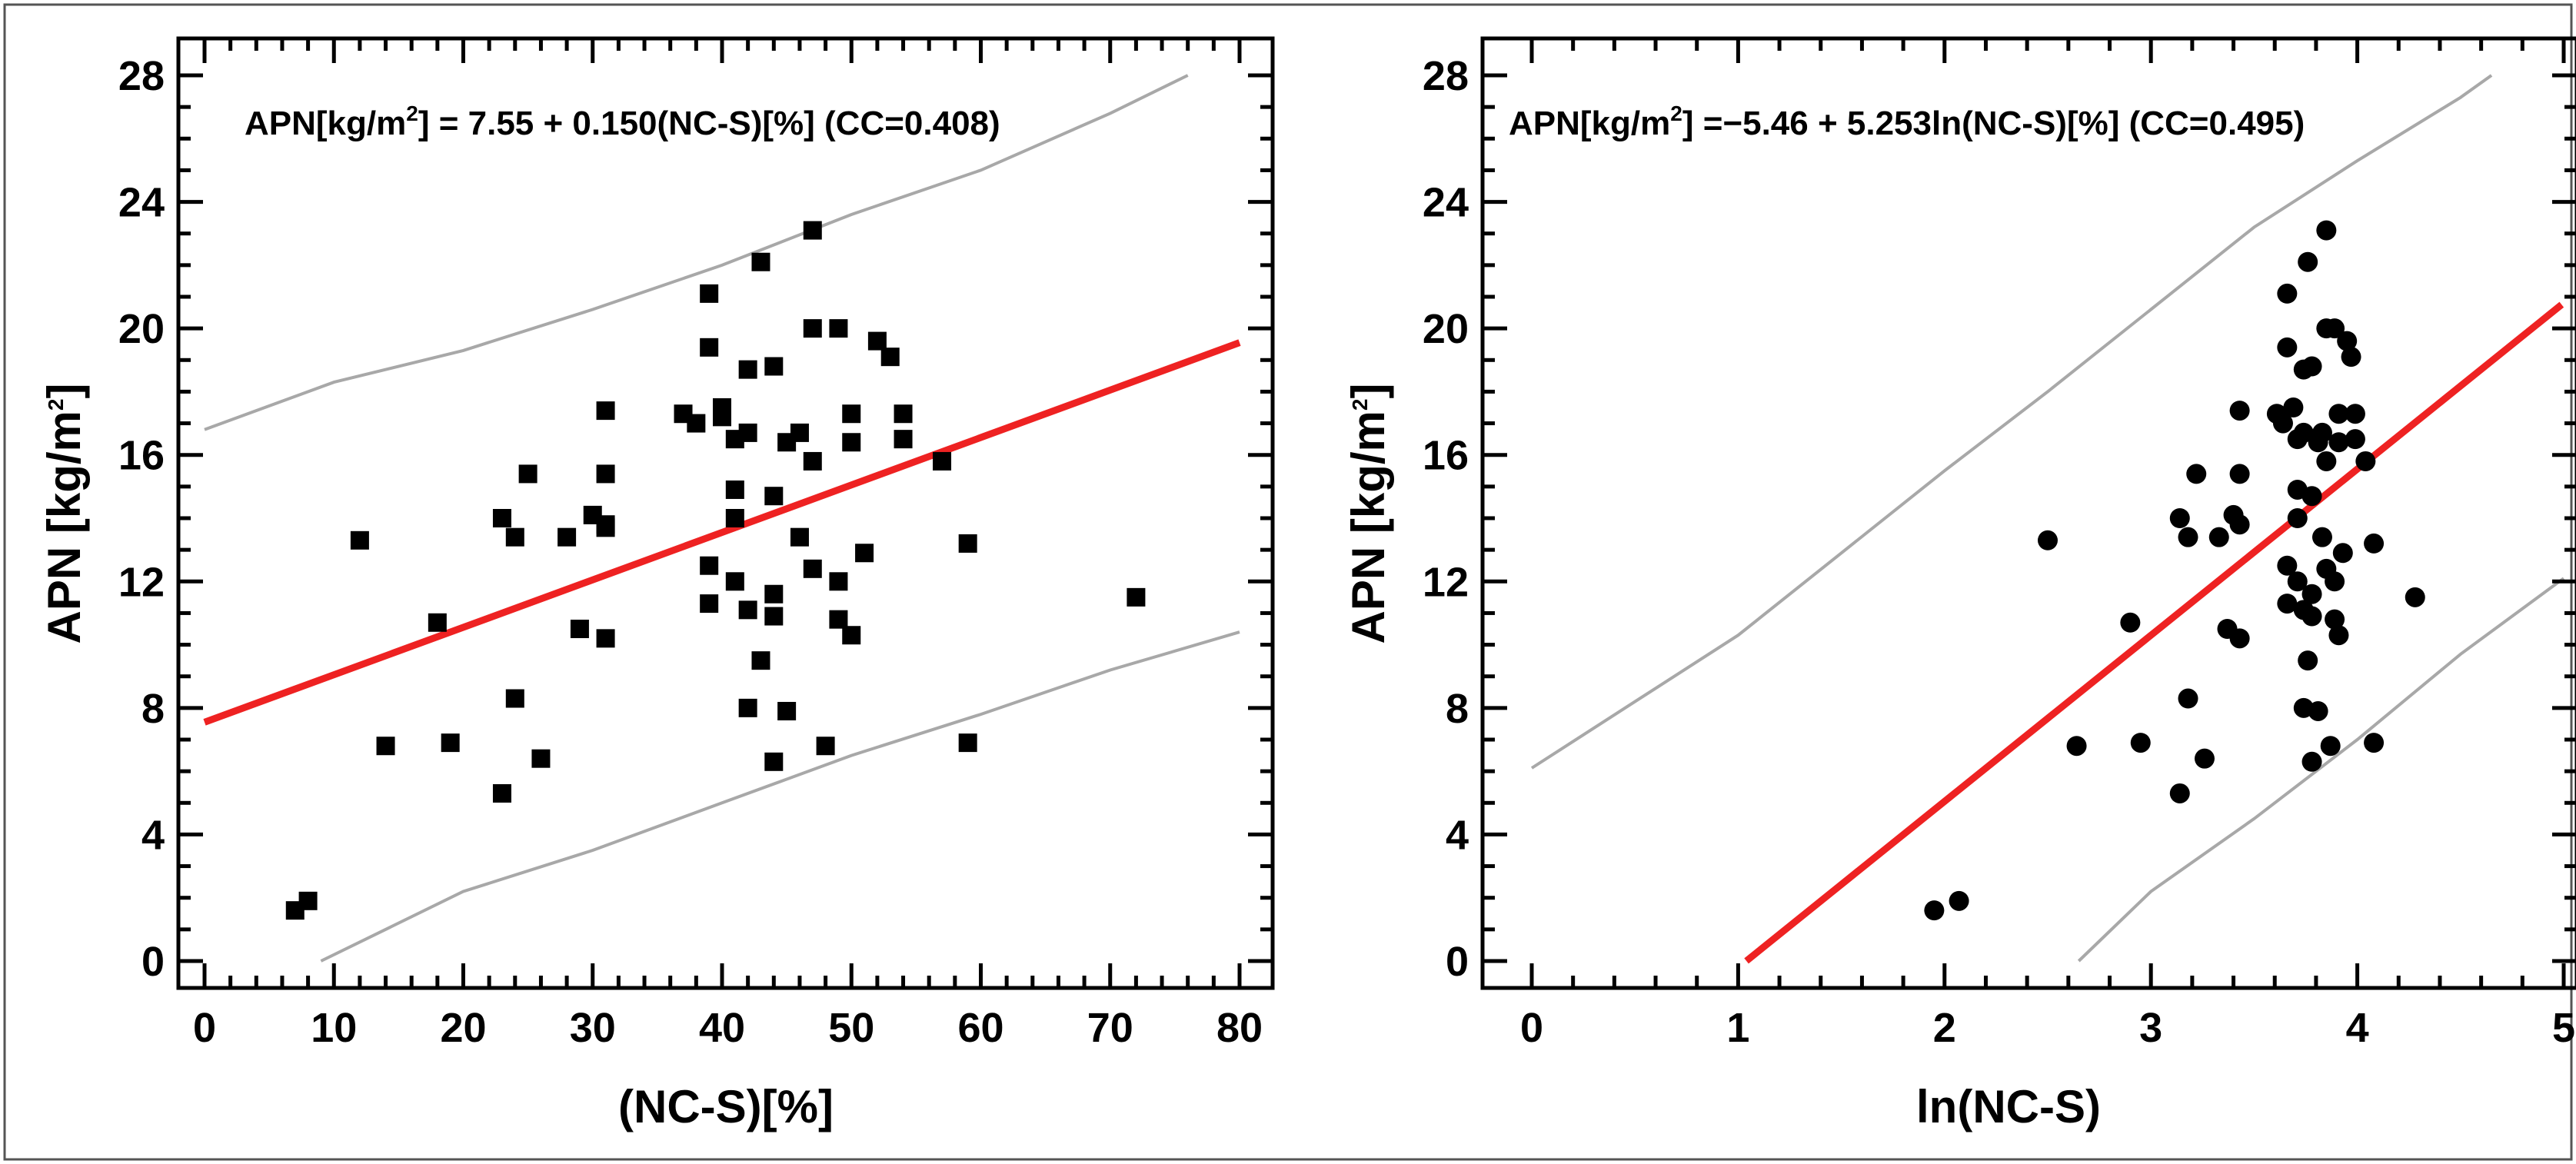 The image size is (2576, 1164). I want to click on left-lower-bound-line, so click(780, 797).